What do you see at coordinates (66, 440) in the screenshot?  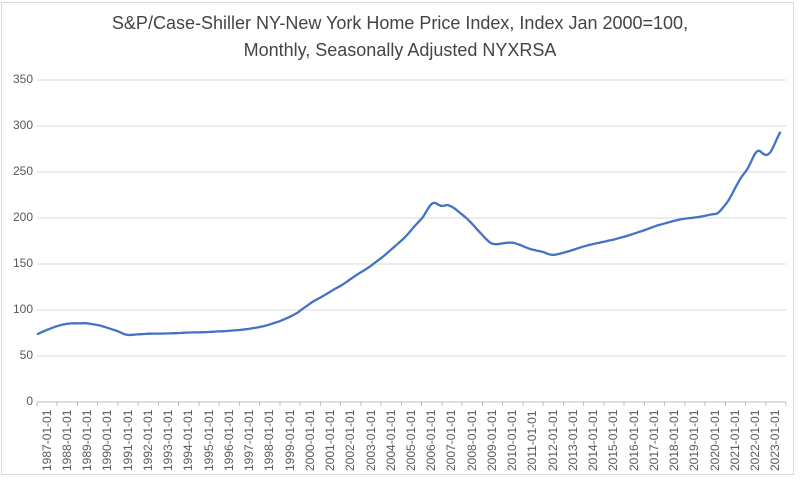 I see `x-axis-tick-label: 1988-01-01` at bounding box center [66, 440].